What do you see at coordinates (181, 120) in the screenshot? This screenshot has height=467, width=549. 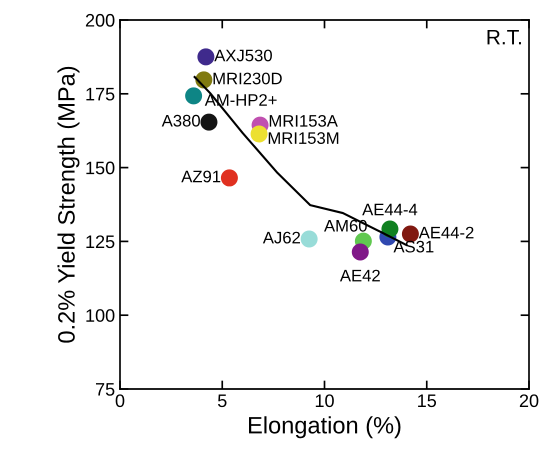 I see `series-label: A380` at bounding box center [181, 120].